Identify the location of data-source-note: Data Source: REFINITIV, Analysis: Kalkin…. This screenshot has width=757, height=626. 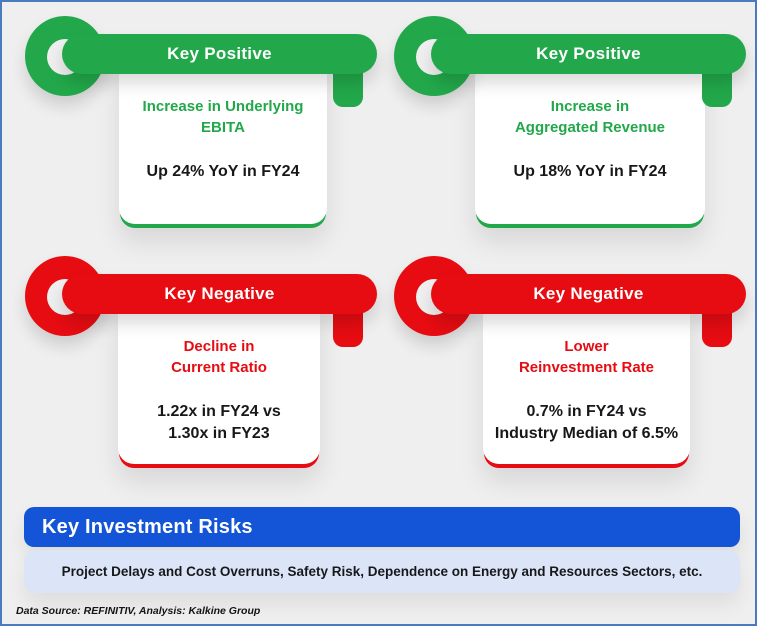
(138, 611).